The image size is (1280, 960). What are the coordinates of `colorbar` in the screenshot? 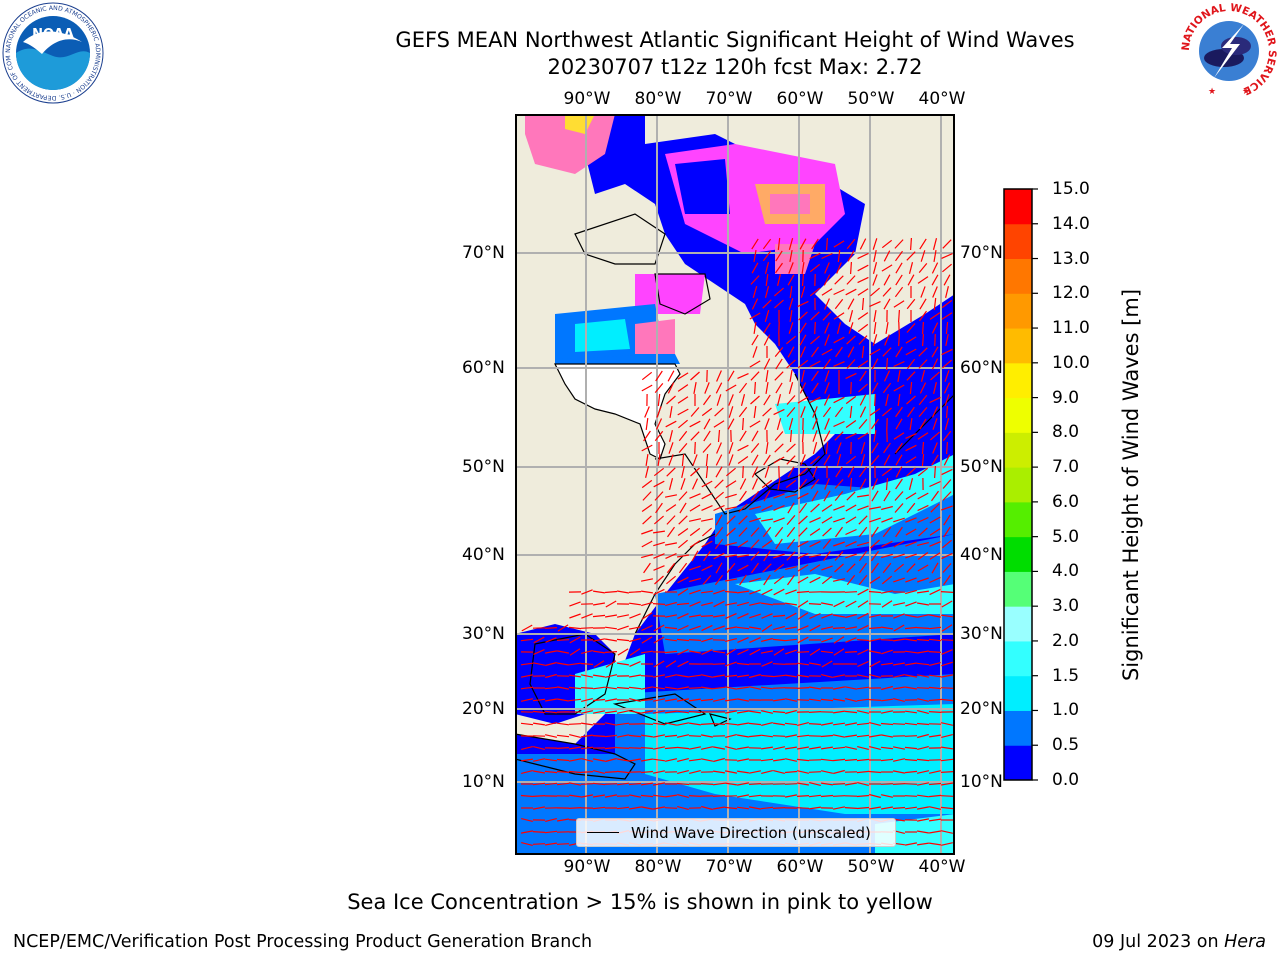 It's located at (1020, 484).